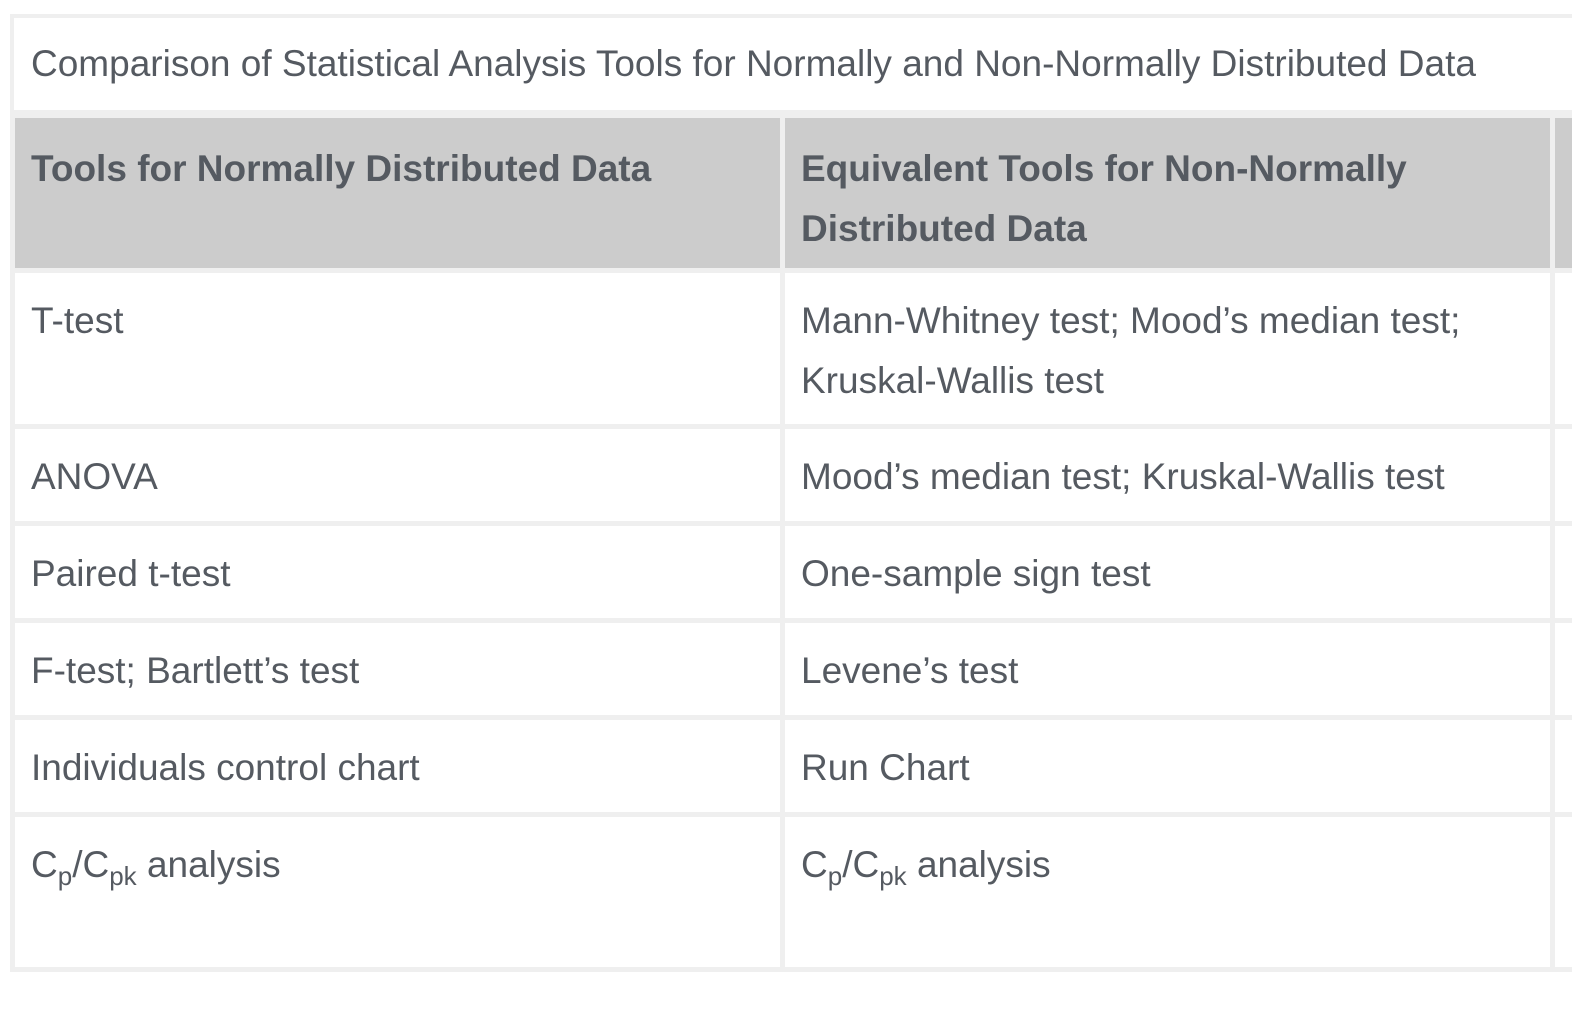 This screenshot has height=1027, width=1572. Describe the element at coordinates (397, 475) in the screenshot. I see `cell-normal: ANOVA` at that location.